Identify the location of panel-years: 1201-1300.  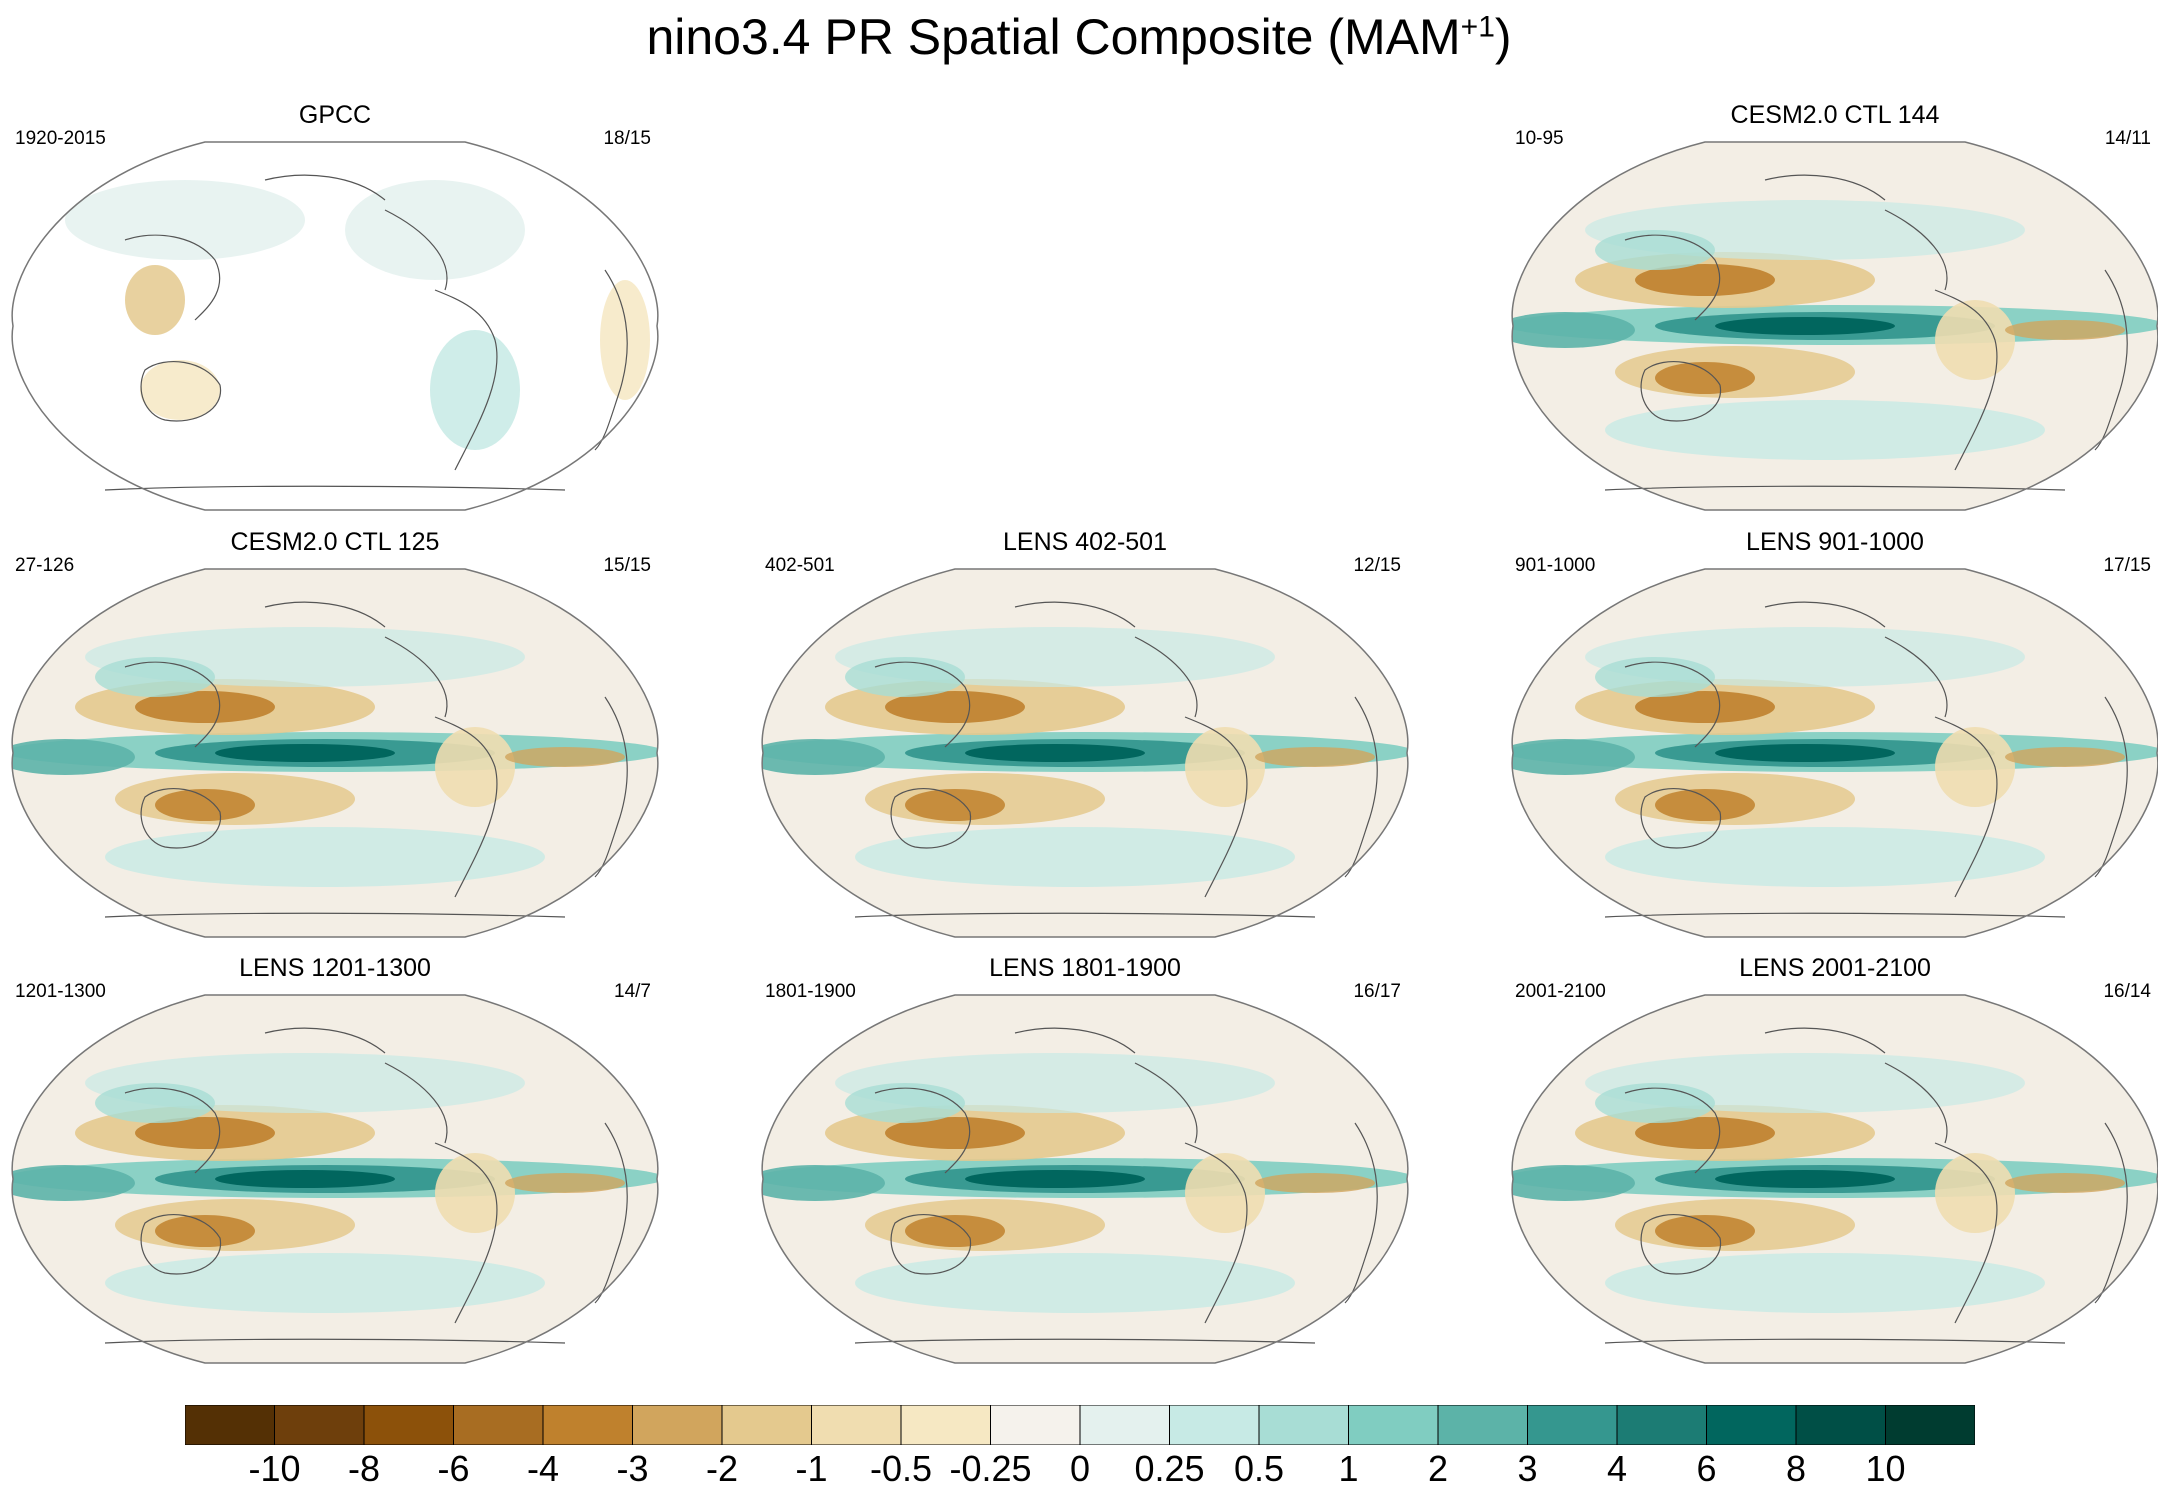
(60, 991).